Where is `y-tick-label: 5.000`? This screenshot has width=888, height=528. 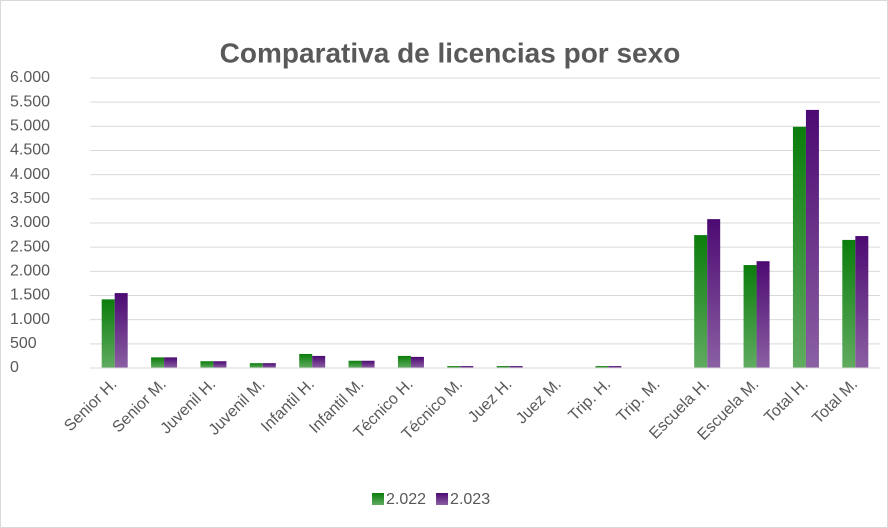
y-tick-label: 5.000 is located at coordinates (30, 126).